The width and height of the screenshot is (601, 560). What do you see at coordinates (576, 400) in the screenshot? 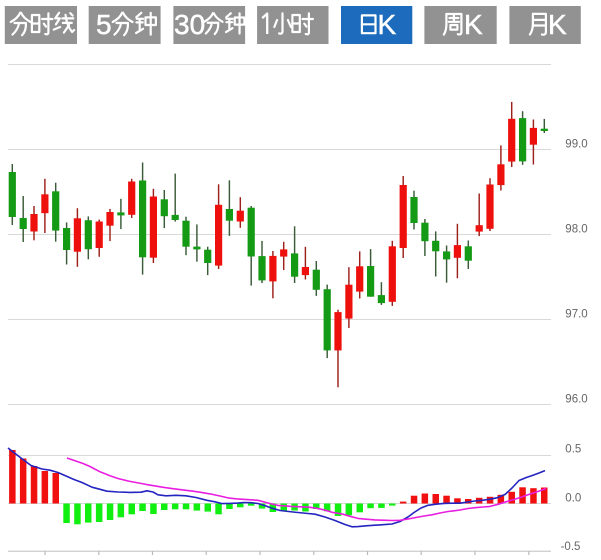
I see `svg-text: 96.0` at bounding box center [576, 400].